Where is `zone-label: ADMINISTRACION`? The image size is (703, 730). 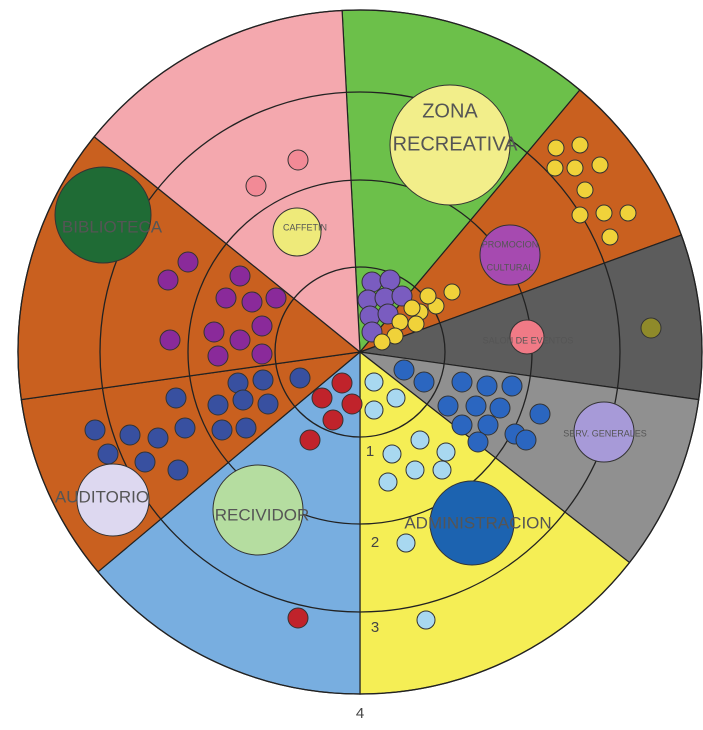
zone-label: ADMINISTRACION is located at coordinates (477, 522).